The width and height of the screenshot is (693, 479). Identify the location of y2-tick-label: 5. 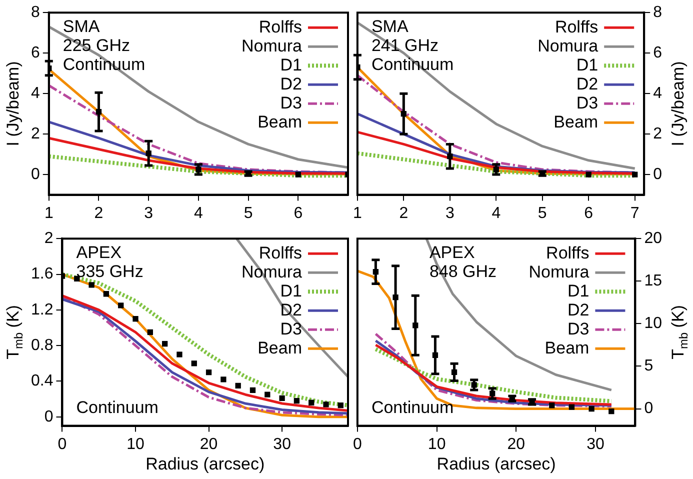
(649, 366).